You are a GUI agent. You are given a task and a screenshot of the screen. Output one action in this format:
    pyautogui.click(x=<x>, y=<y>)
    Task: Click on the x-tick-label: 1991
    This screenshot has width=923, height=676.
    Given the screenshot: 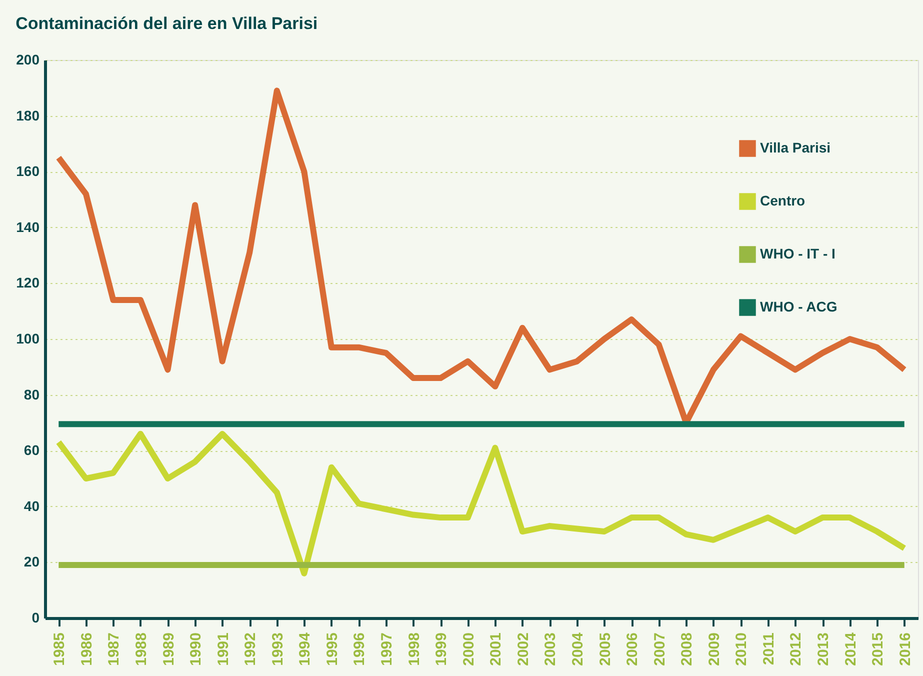 What is the action you would take?
    pyautogui.click(x=223, y=649)
    